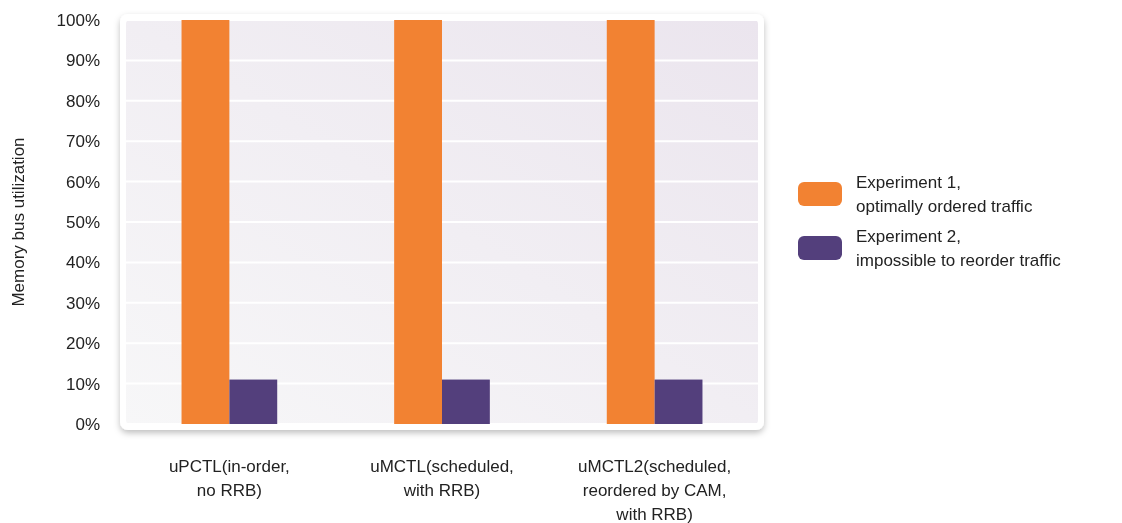  Describe the element at coordinates (229, 478) in the screenshot. I see `x-tick-label: uPCTL(in-order, no RRB)` at that location.